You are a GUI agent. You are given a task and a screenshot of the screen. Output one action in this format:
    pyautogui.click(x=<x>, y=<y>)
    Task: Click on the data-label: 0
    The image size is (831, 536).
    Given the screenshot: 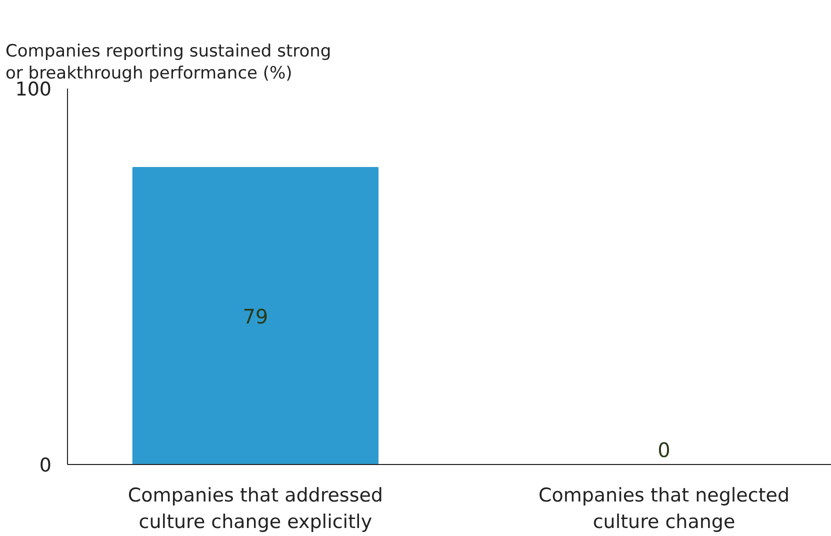 What is the action you would take?
    pyautogui.click(x=664, y=450)
    